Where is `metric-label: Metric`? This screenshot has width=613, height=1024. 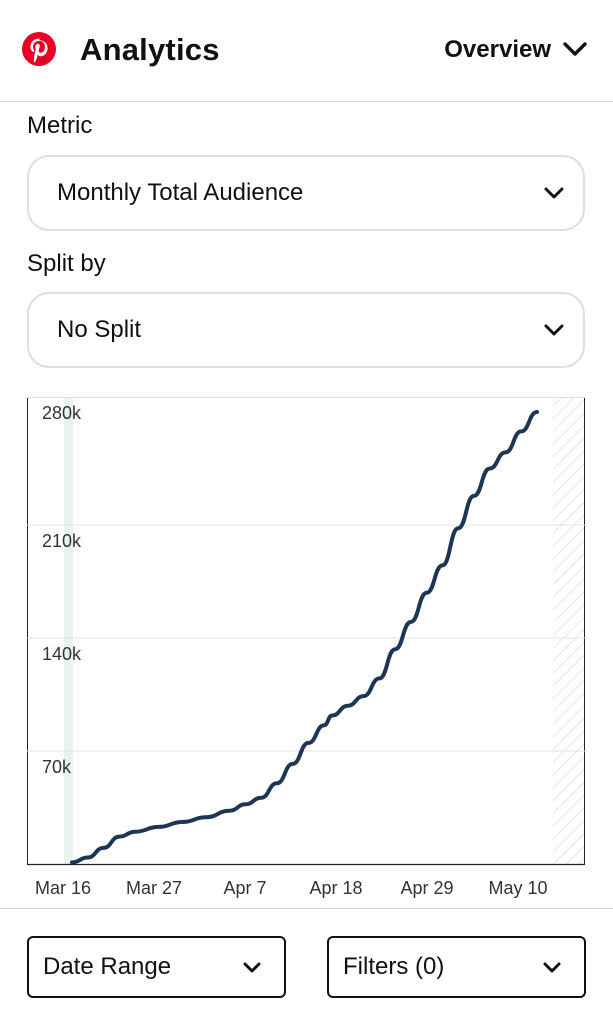 metric-label: Metric is located at coordinates (60, 125).